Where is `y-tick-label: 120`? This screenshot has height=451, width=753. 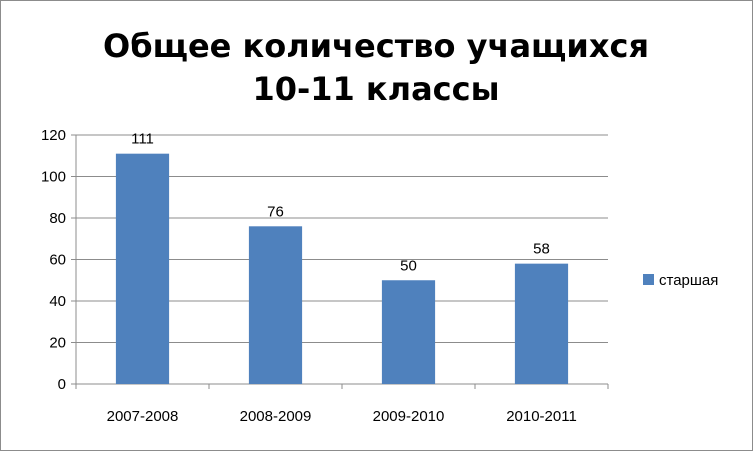 y-tick-label: 120 is located at coordinates (53, 135).